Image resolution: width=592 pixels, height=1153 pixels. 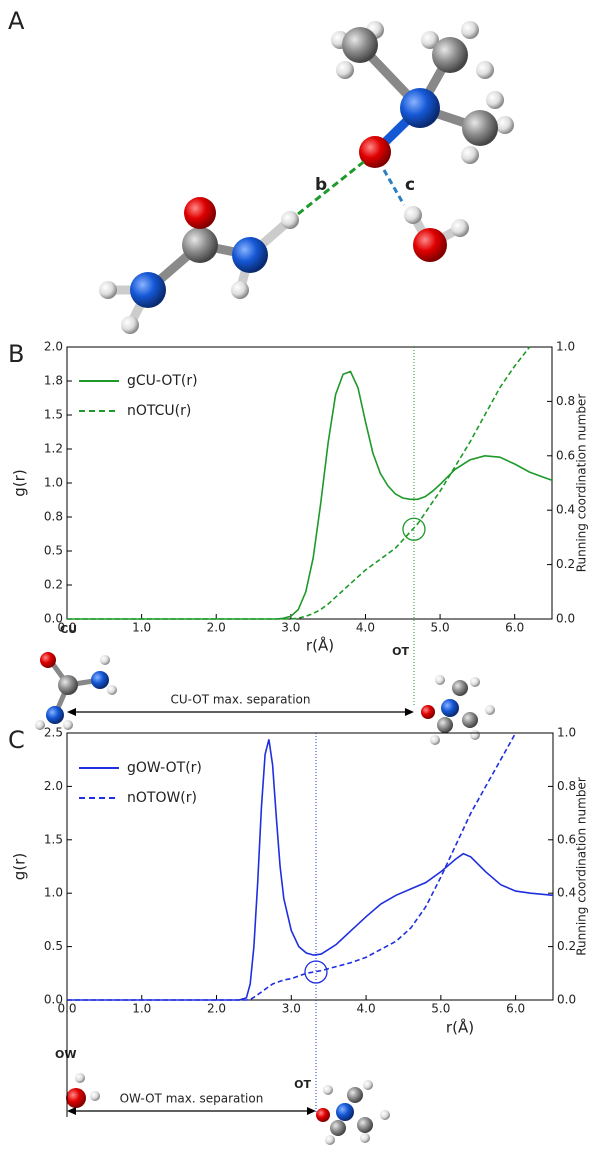 I want to click on separation-label: CU-OT max. separation, so click(x=240, y=700).